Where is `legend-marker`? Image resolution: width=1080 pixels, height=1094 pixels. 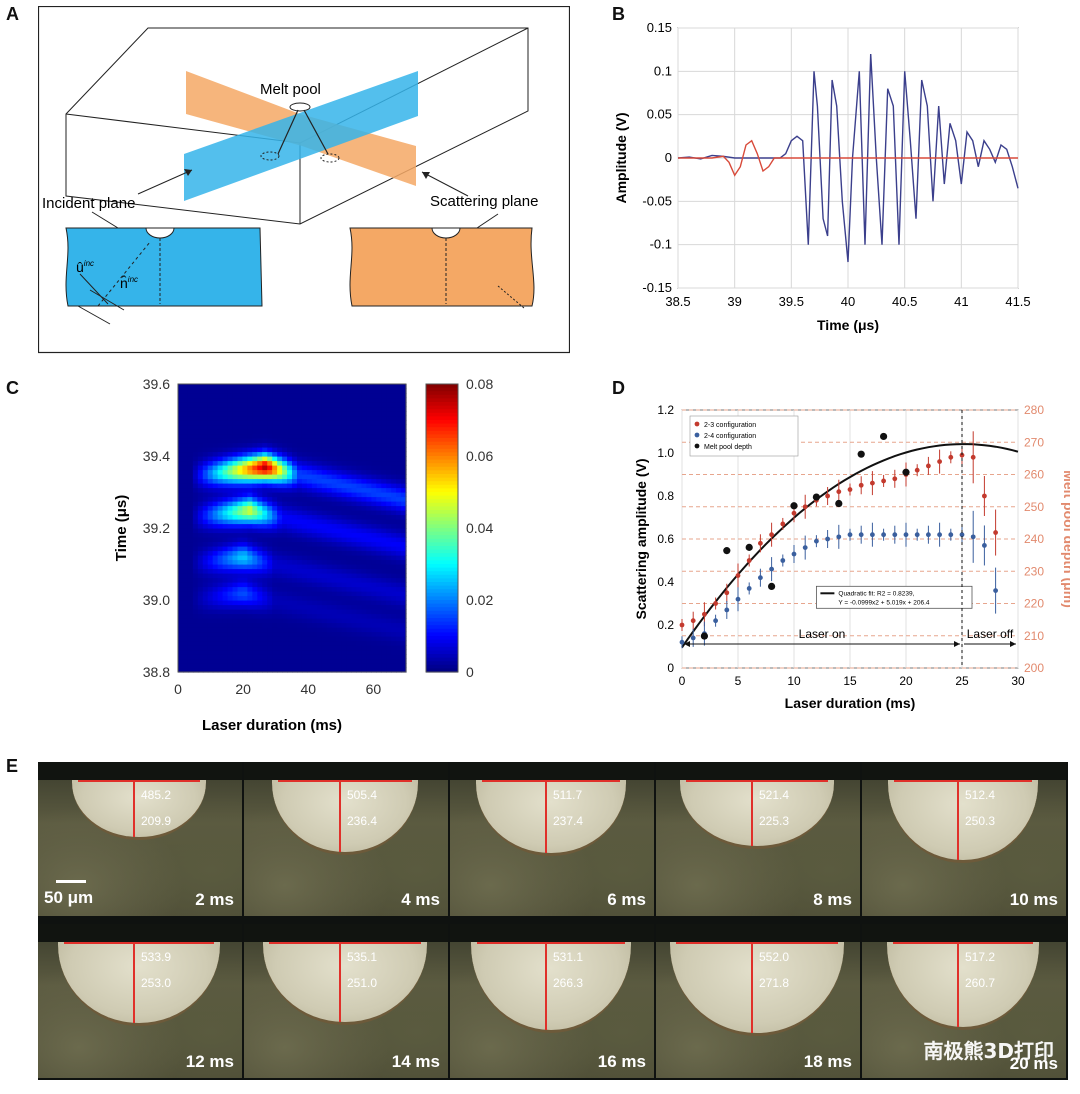
legend-marker is located at coordinates (697, 424).